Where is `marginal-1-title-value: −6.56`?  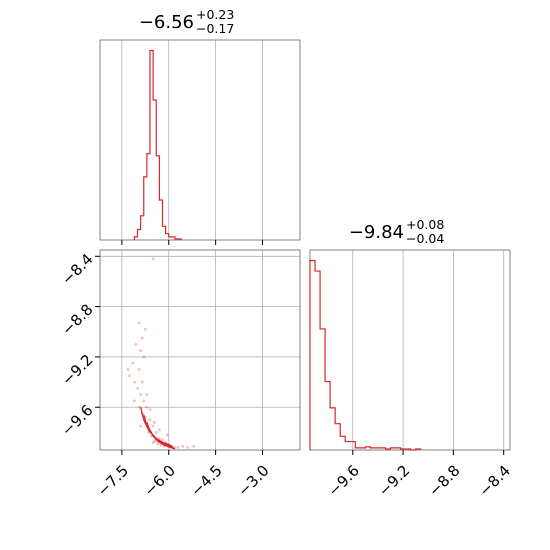 marginal-1-title-value: −6.56 is located at coordinates (166, 22).